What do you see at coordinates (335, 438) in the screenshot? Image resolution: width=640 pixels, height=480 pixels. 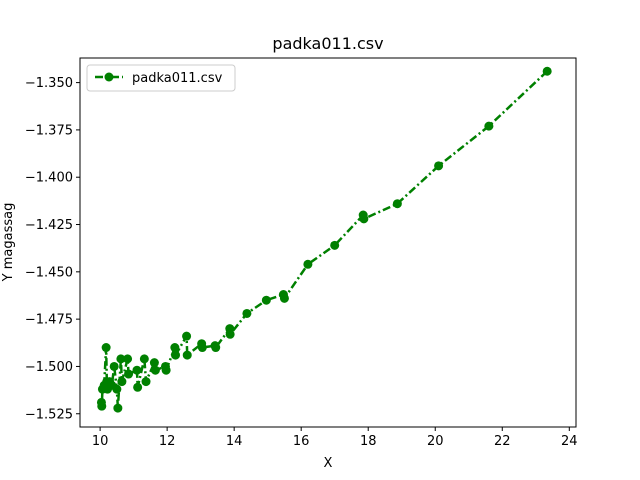 I see `x-axis-ticks: 10 12 14 16 18 20 22 24` at bounding box center [335, 438].